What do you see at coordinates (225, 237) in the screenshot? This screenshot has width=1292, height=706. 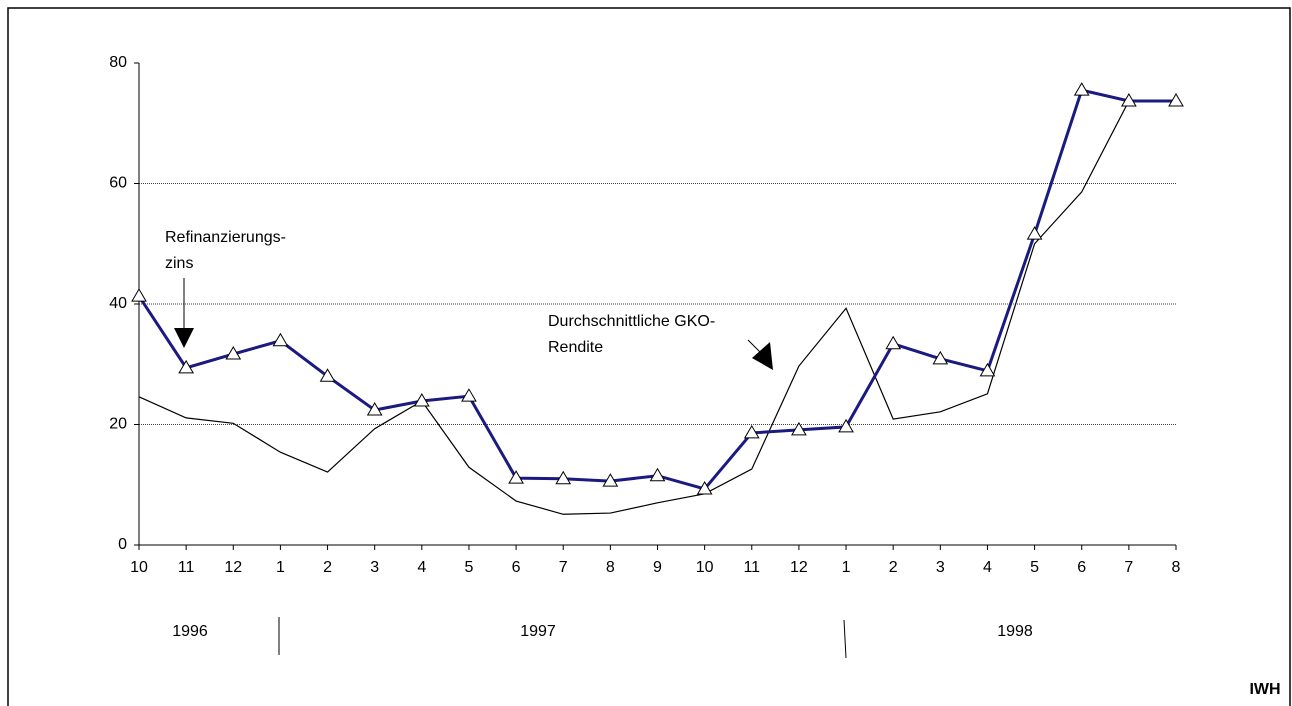 I see `annotation: Refinanzierungs-` at bounding box center [225, 237].